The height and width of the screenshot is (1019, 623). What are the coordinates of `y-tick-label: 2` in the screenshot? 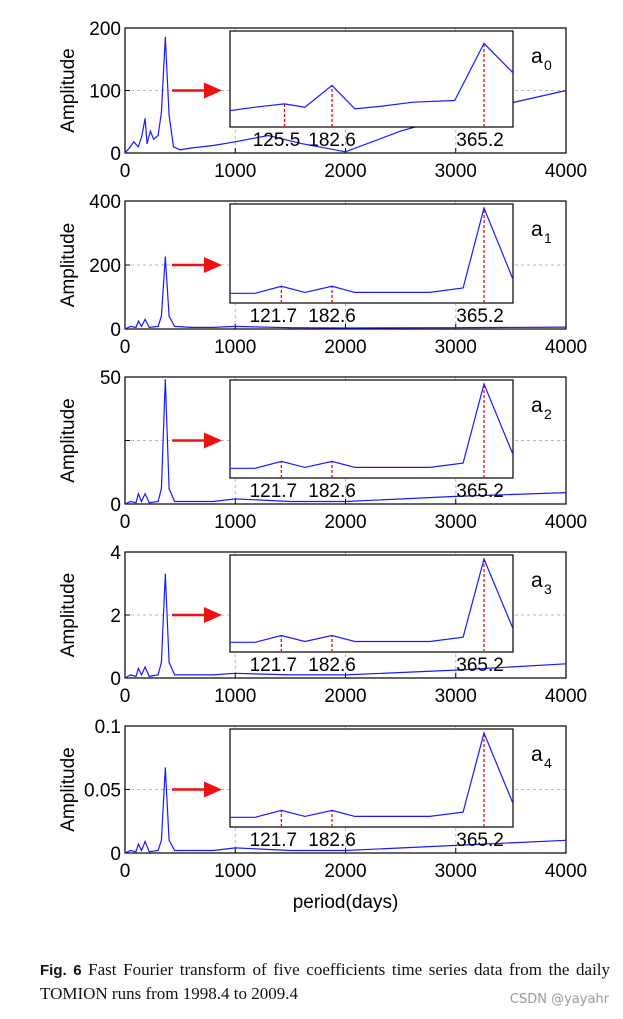 It's located at (115, 616).